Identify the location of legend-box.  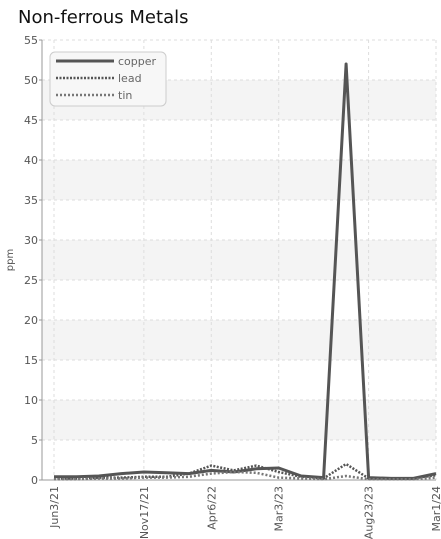
(108, 79).